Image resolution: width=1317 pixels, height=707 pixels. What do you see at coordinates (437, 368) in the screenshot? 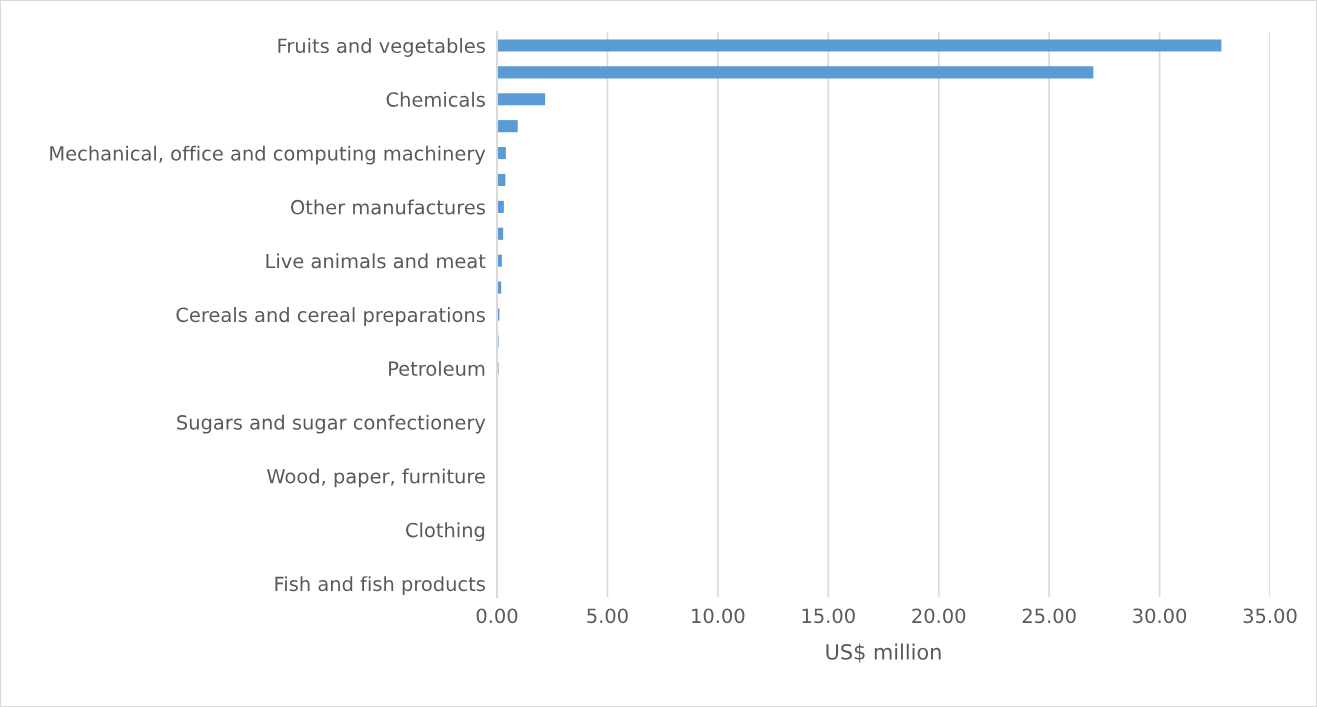
I see `y-tick-label: Petroleum` at bounding box center [437, 368].